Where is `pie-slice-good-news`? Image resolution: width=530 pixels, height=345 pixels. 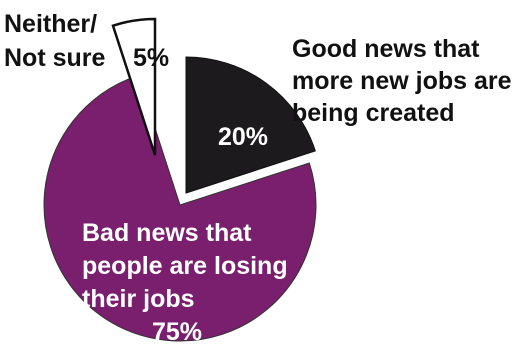
pie-slice-good-news is located at coordinates (250, 125).